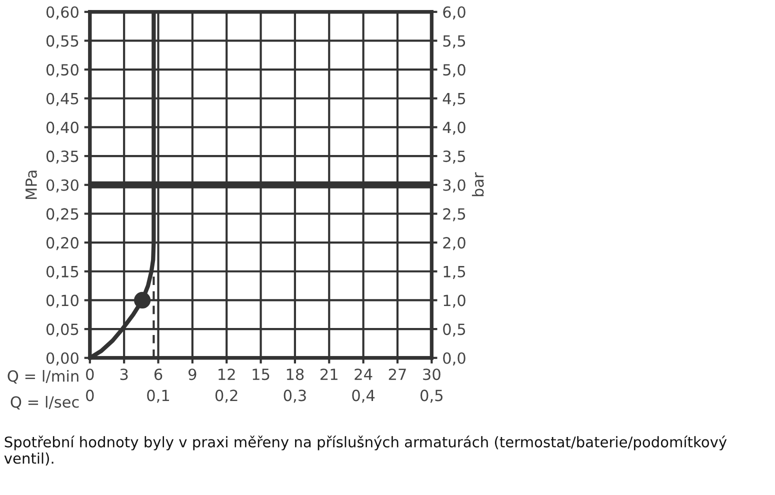  Describe the element at coordinates (192, 374) in the screenshot. I see `x-tick-label: 9` at that location.